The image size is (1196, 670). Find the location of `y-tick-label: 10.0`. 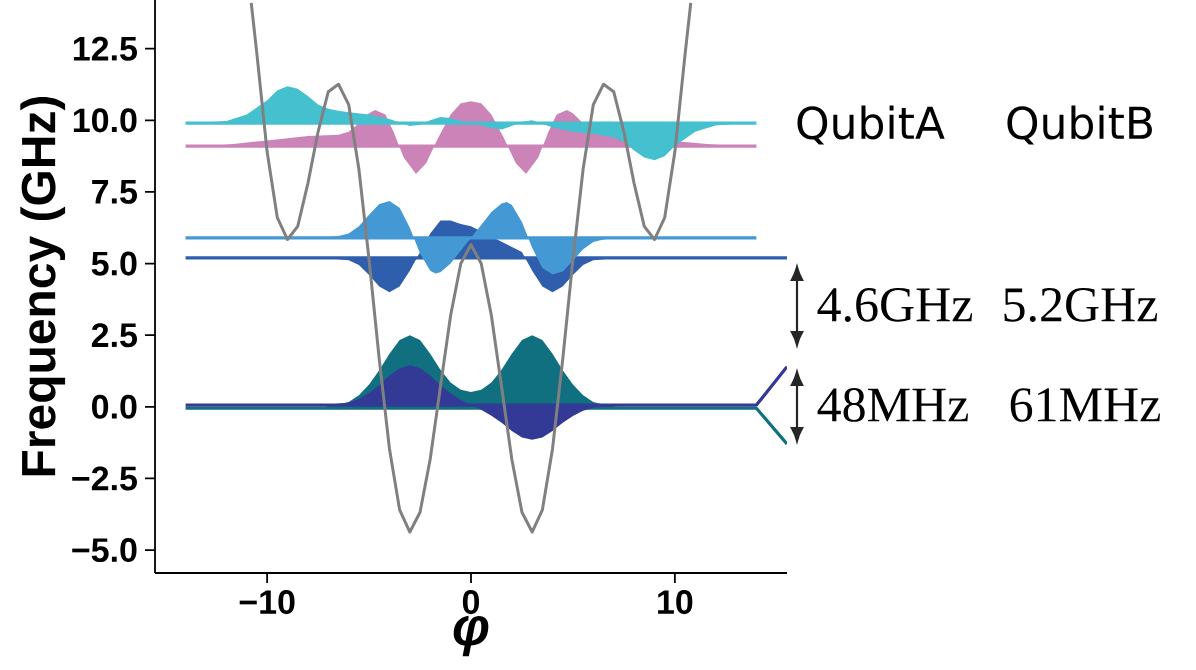

y-tick-label: 10.0 is located at coordinates (105, 120).